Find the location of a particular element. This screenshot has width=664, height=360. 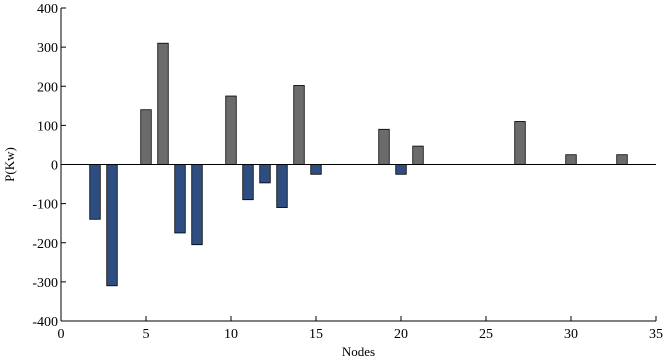

x-tick-label: 5 is located at coordinates (146, 334).